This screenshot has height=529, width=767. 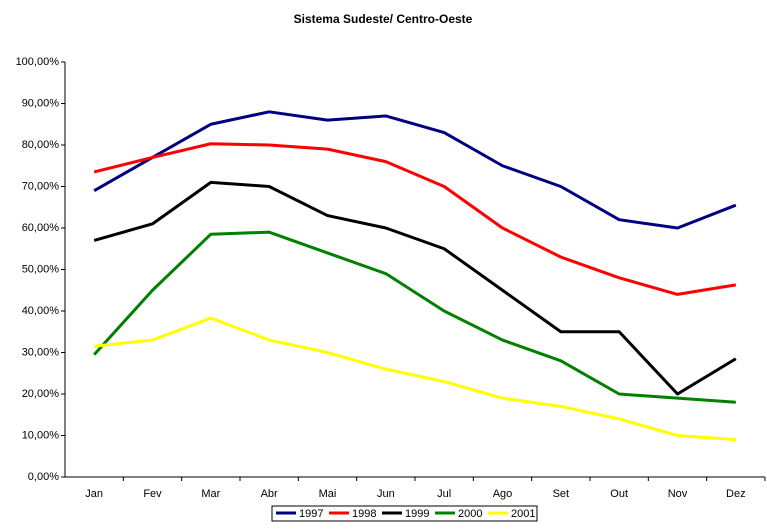 What do you see at coordinates (38, 62) in the screenshot?
I see `y-tick-label: 100,00%` at bounding box center [38, 62].